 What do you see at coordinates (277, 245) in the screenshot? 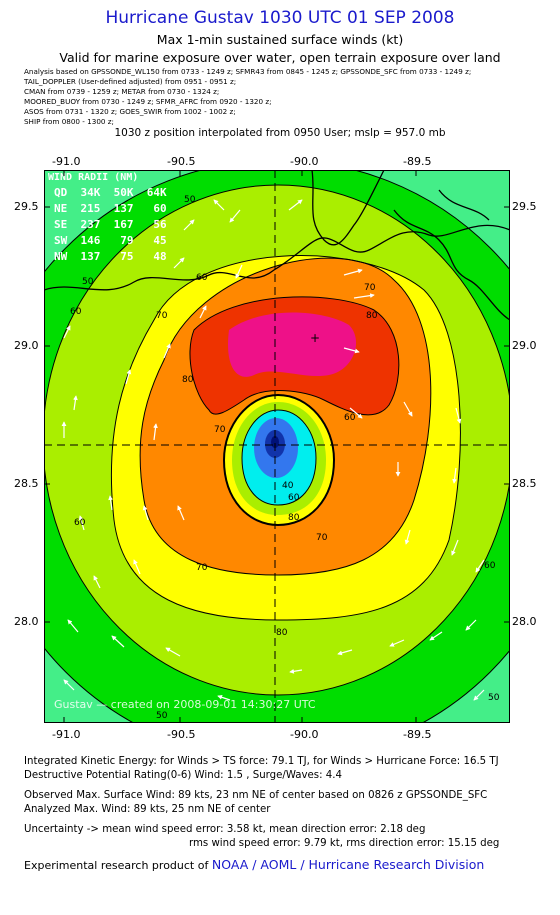
I see `coastline` at bounding box center [277, 245].